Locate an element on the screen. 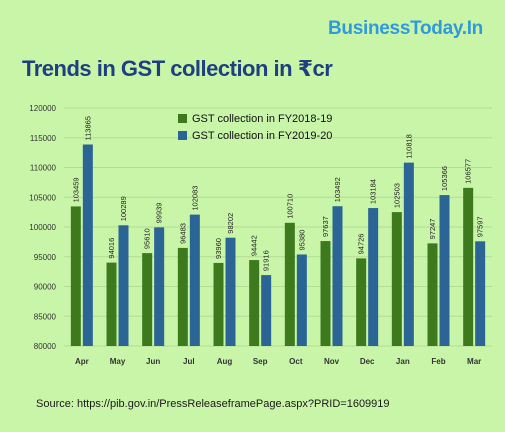 The width and height of the screenshot is (505, 432). data-label: 113865 is located at coordinates (87, 128).